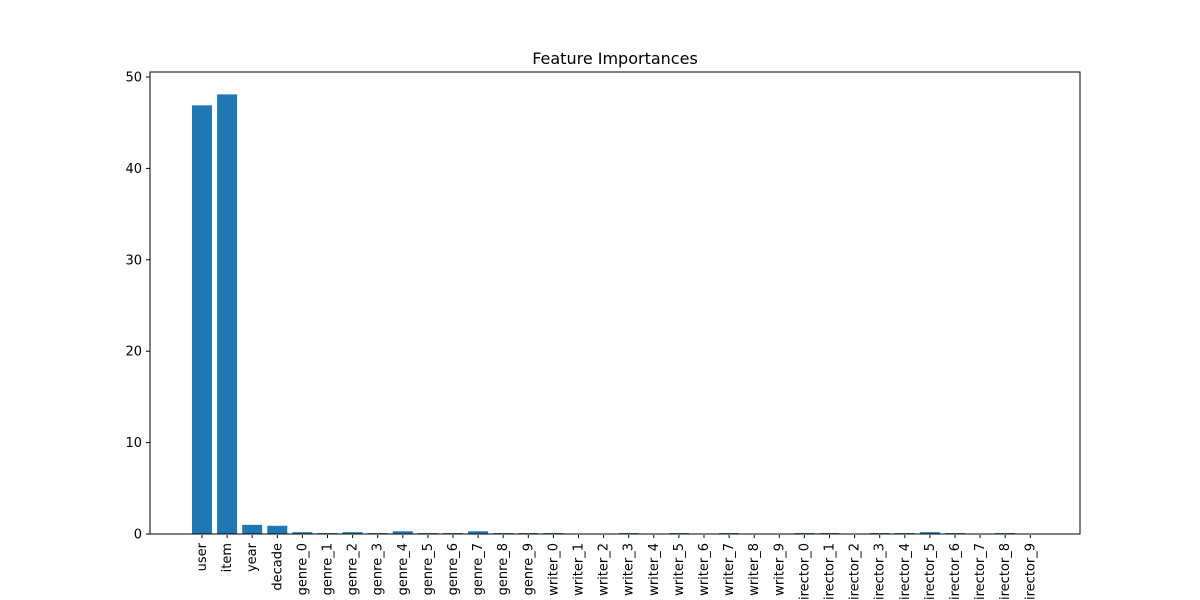 Image resolution: width=1200 pixels, height=600 pixels. What do you see at coordinates (227, 314) in the screenshot?
I see `bar-item` at bounding box center [227, 314].